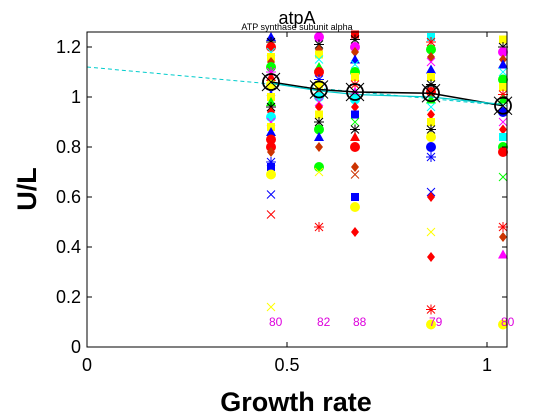  What do you see at coordinates (76, 347) in the screenshot?
I see `y-tick-label: 0` at bounding box center [76, 347].